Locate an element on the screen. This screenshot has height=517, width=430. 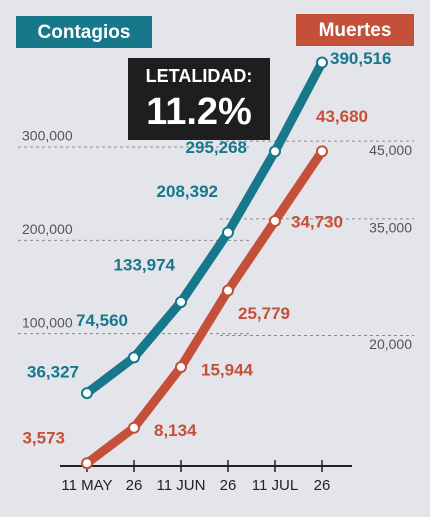
y2-tick-label: 45,000 is located at coordinates (390, 150).